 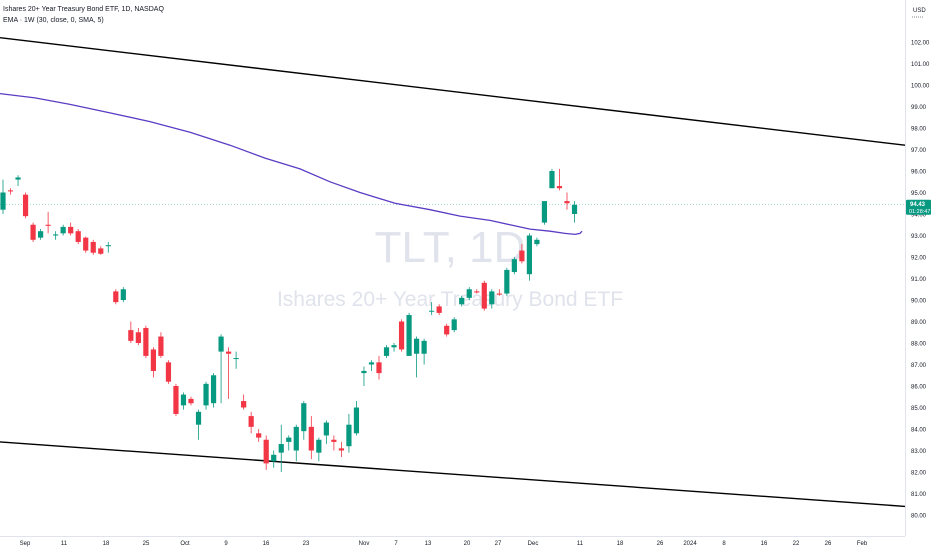 What do you see at coordinates (919, 474) in the screenshot?
I see `price-tick-label: 82.00` at bounding box center [919, 474].